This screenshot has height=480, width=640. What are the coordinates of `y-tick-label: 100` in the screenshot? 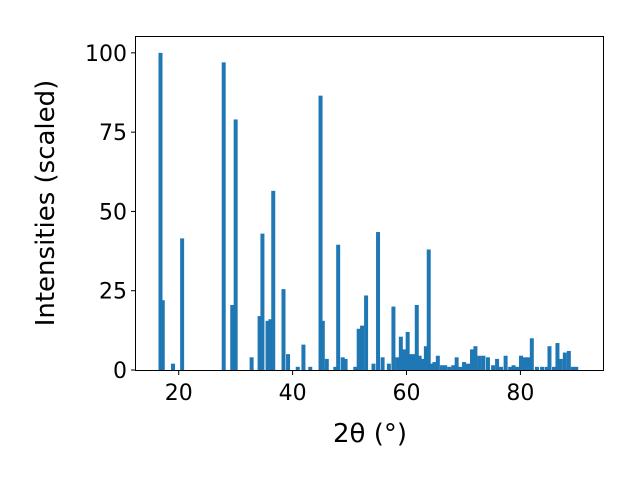 It's located at (106, 54).